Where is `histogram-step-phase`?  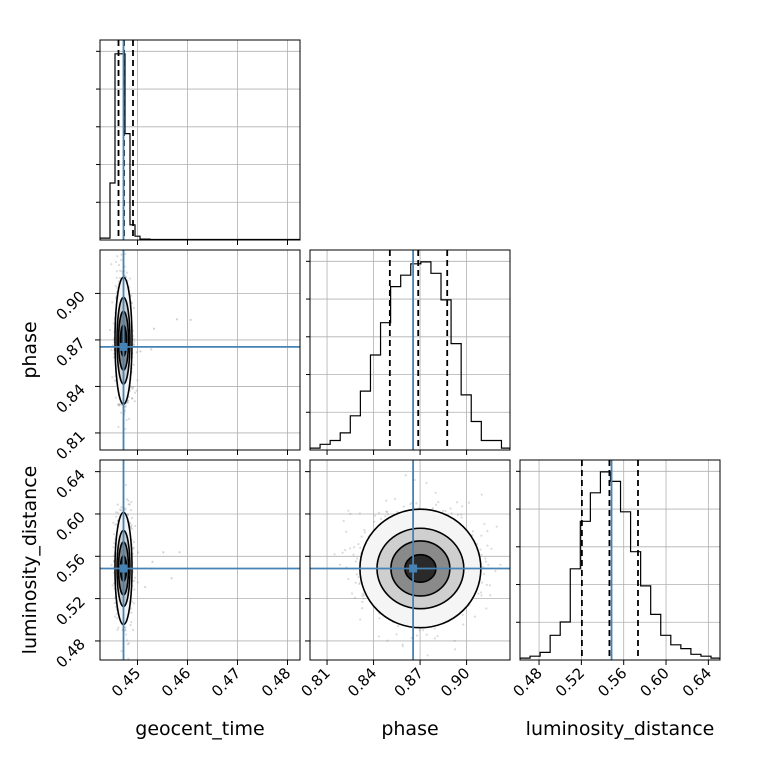 histogram-step-phase is located at coordinates (410, 355).